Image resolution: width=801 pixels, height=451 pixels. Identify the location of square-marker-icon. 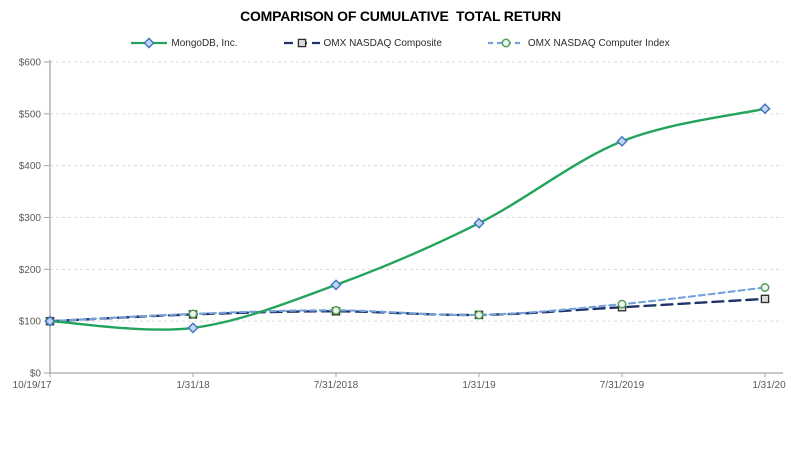
(301, 43).